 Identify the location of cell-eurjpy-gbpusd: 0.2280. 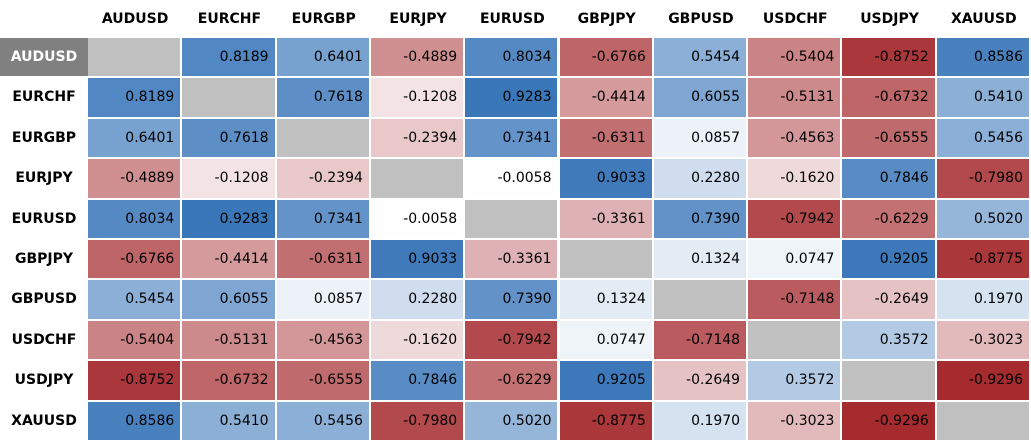
(701, 179).